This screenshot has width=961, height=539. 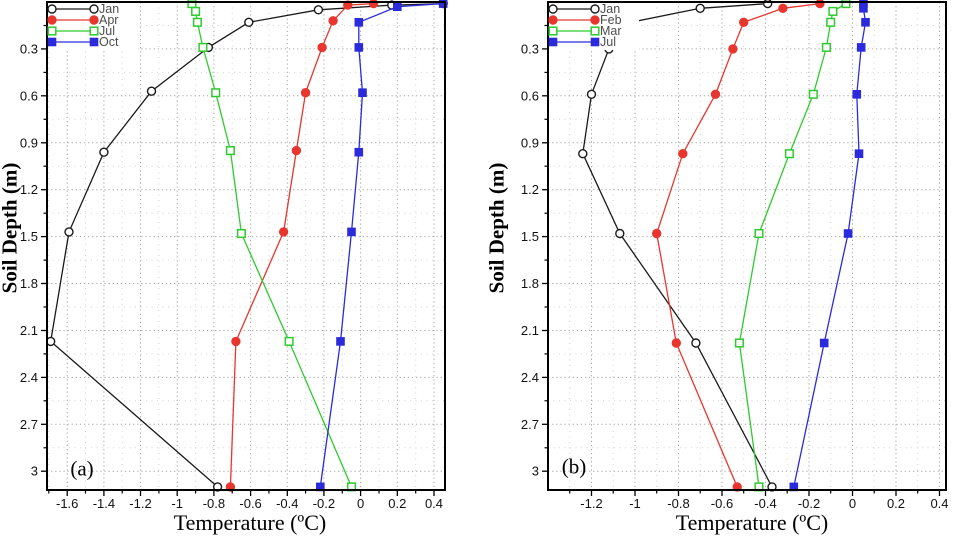 I want to click on y-tick-label: 3, so click(x=535, y=471).